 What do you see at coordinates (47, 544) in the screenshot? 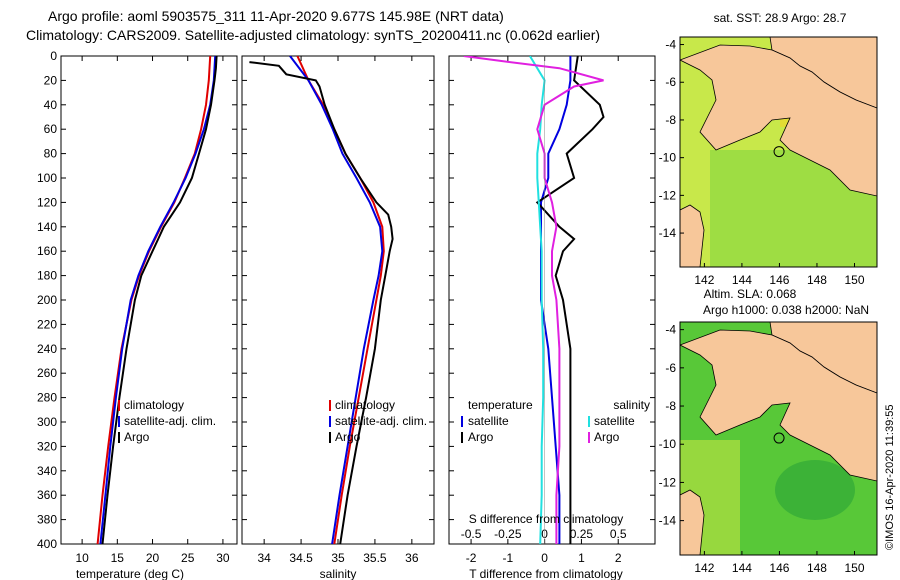
I see `y-tick-label: 400` at bounding box center [47, 544].